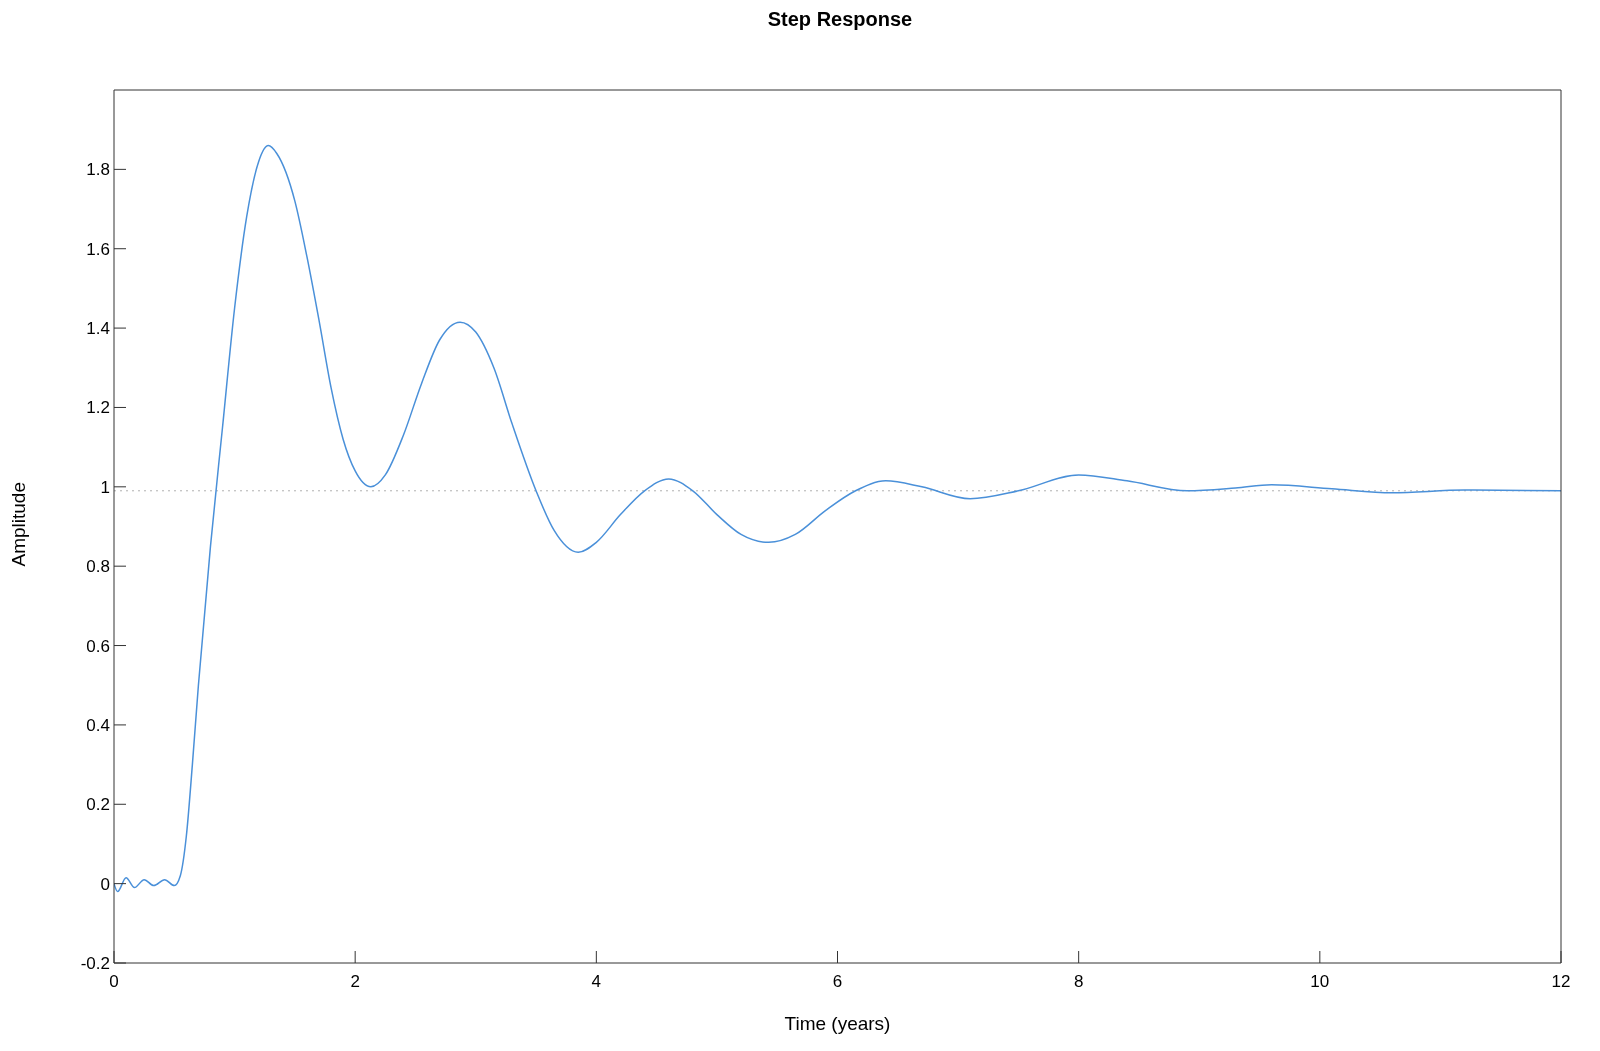 The height and width of the screenshot is (1051, 1600). Describe the element at coordinates (98, 725) in the screenshot. I see `y-tick-label: 0.4` at that location.